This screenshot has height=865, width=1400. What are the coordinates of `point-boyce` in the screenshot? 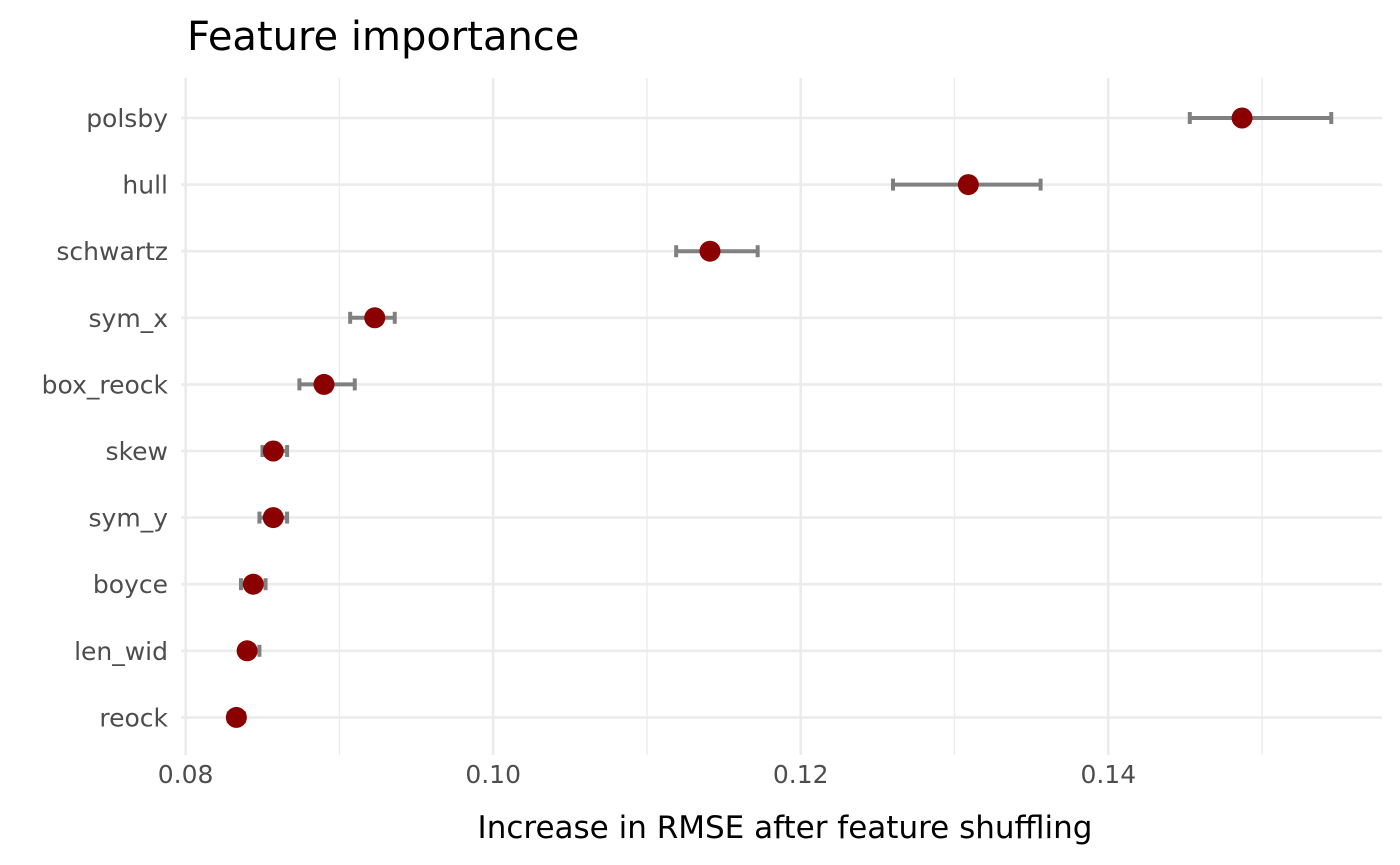 It's located at (253, 584).